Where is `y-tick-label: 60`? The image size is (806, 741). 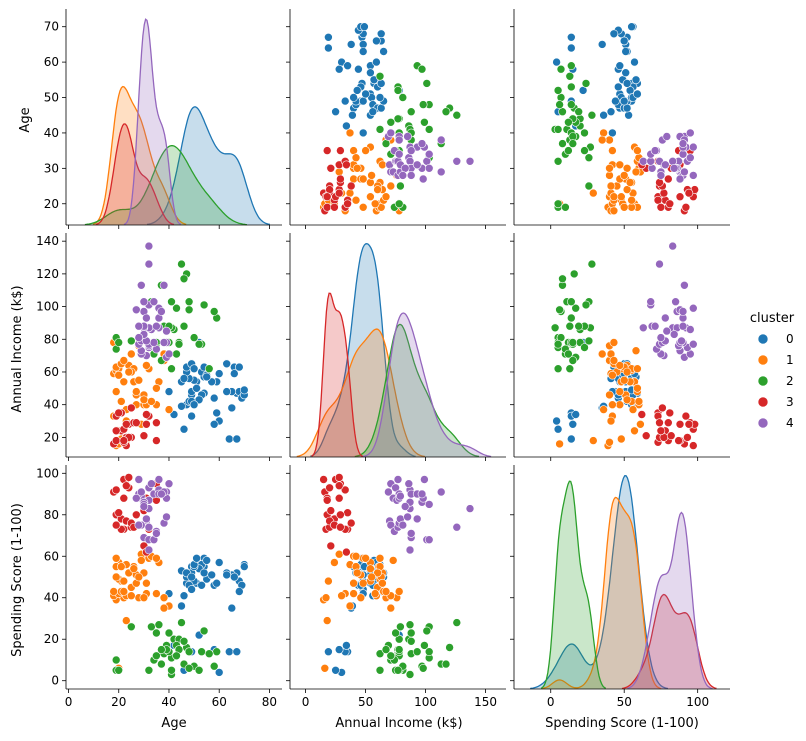 y-tick-label: 60 is located at coordinates (51, 62).